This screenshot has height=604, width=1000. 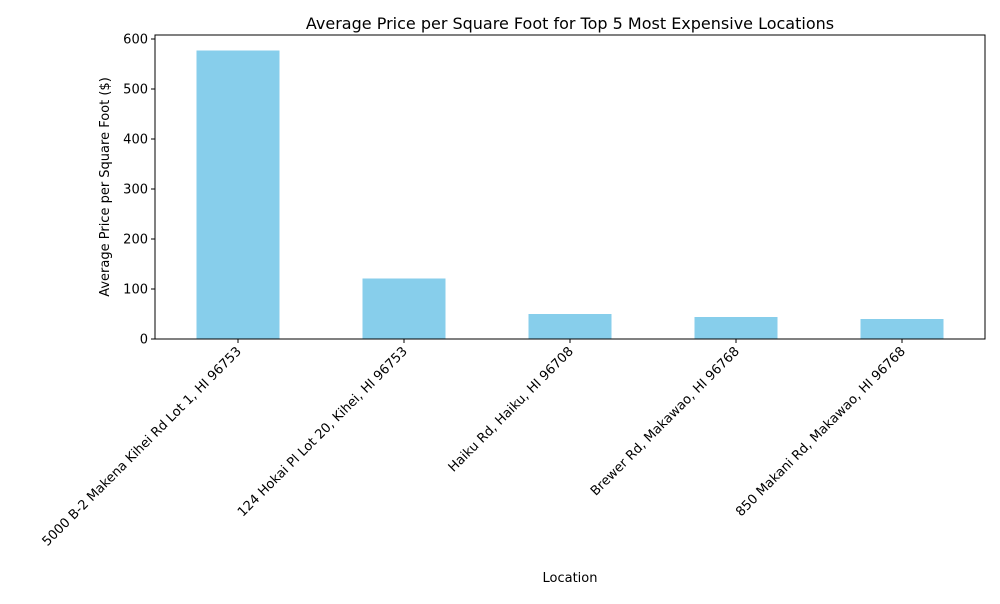 I want to click on y-axis-label: Average Price per Square Foot ($), so click(x=105, y=187).